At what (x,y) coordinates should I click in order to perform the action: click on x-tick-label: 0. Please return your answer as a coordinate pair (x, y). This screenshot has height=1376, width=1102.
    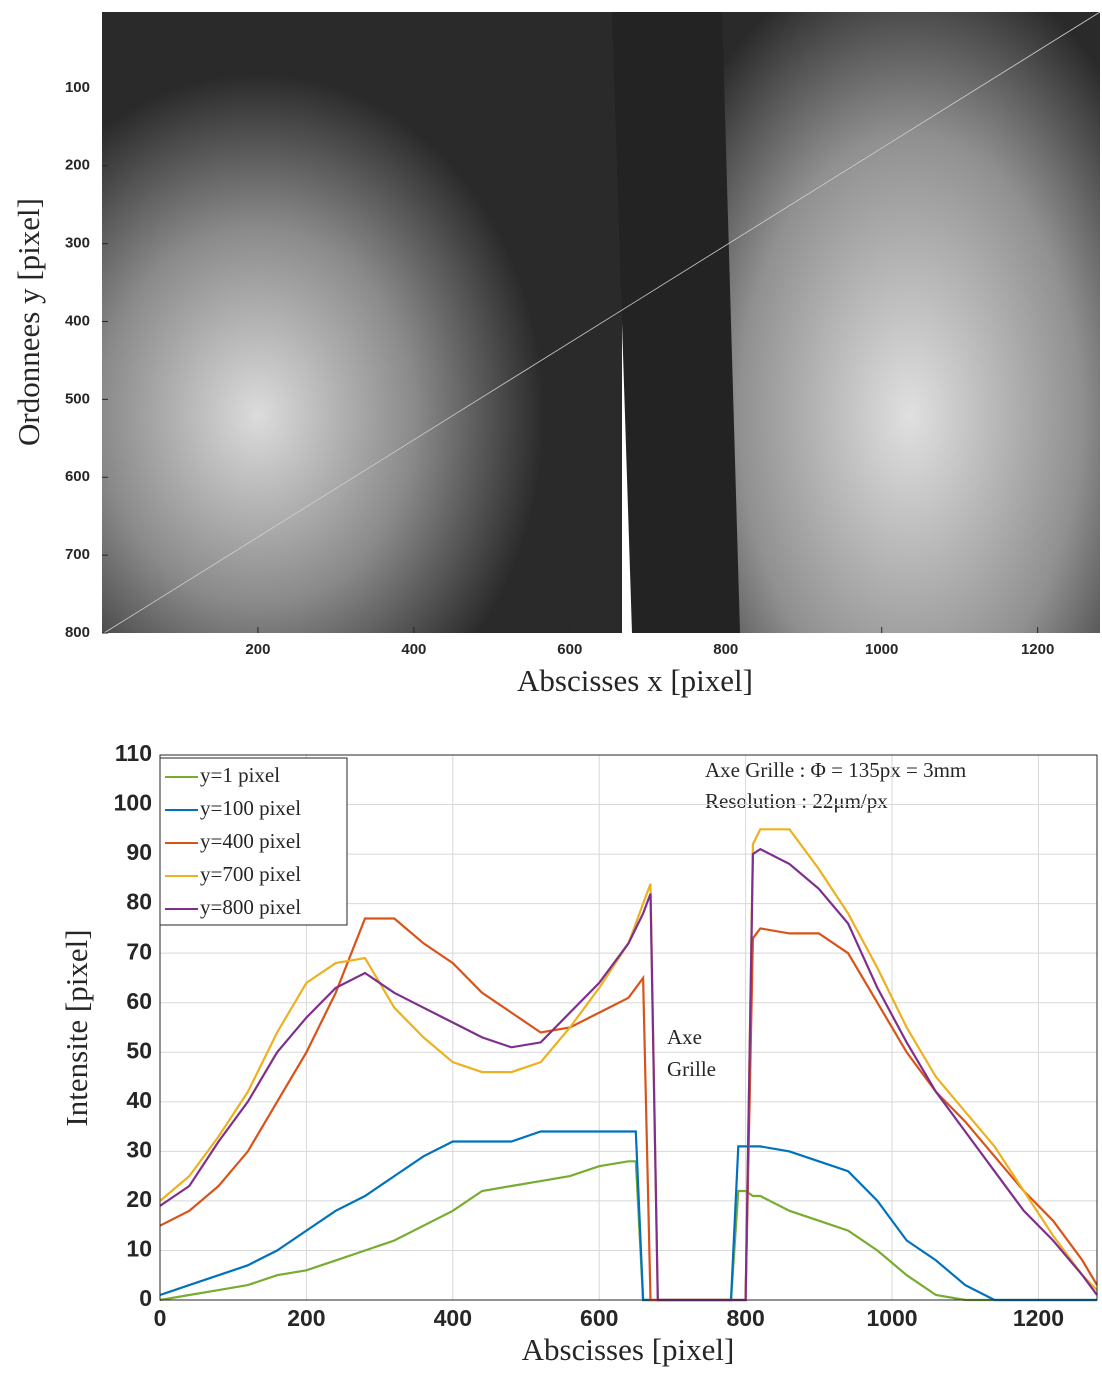
    Looking at the image, I should click on (160, 1318).